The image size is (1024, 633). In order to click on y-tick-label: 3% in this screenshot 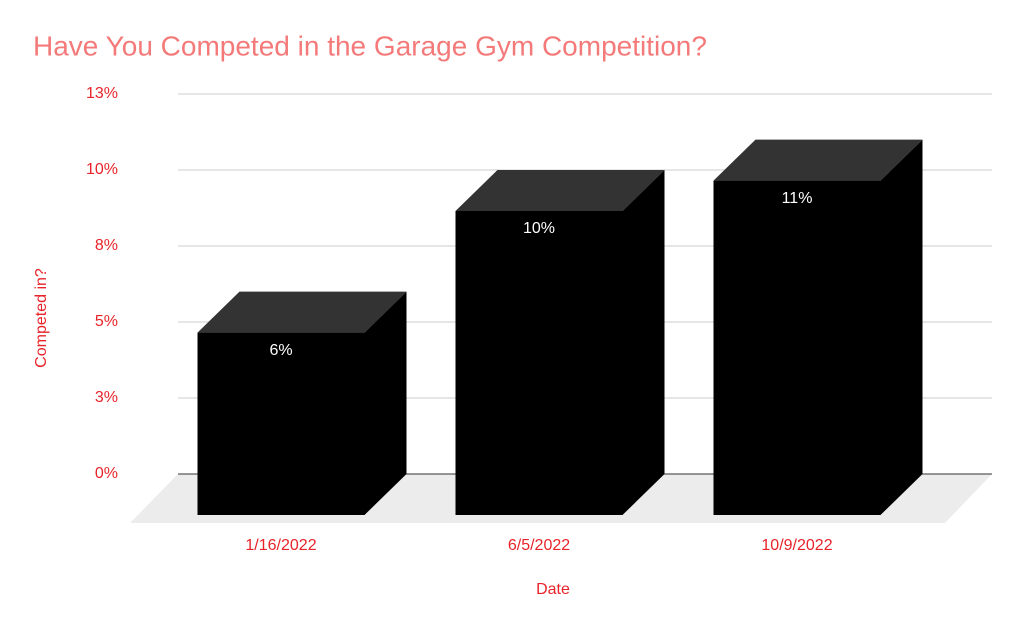, I will do `click(106, 397)`.